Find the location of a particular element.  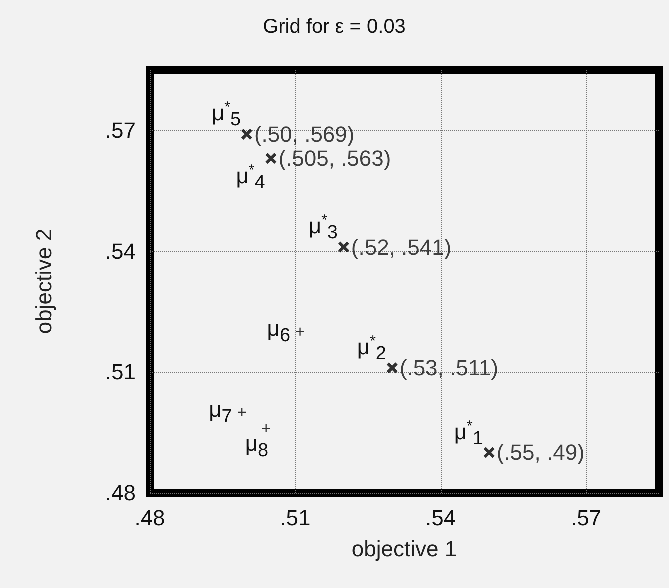

x-tick-label: .48 is located at coordinates (150, 518).